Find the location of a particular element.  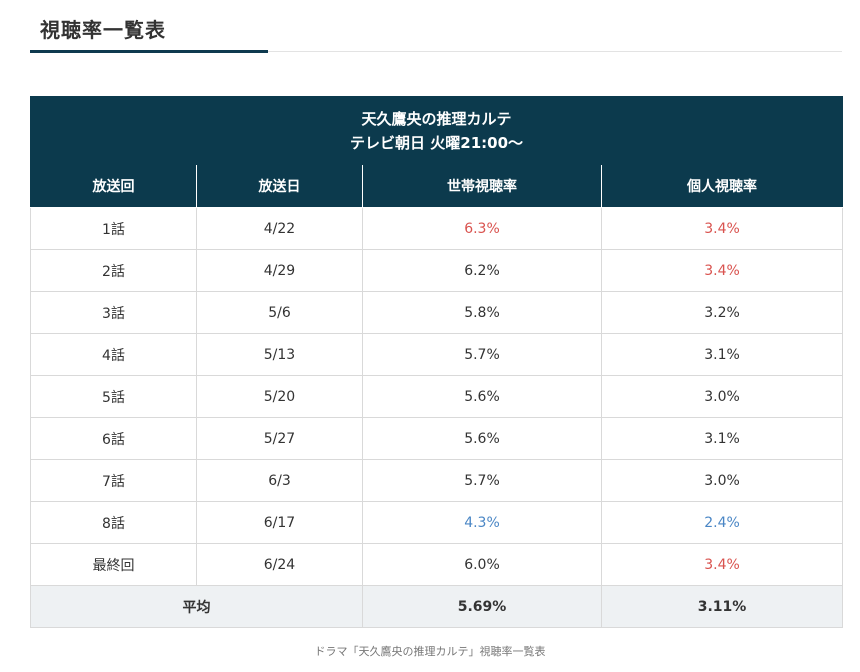

table-row: 6話 5/27 5.6% 3.1% is located at coordinates (437, 438).